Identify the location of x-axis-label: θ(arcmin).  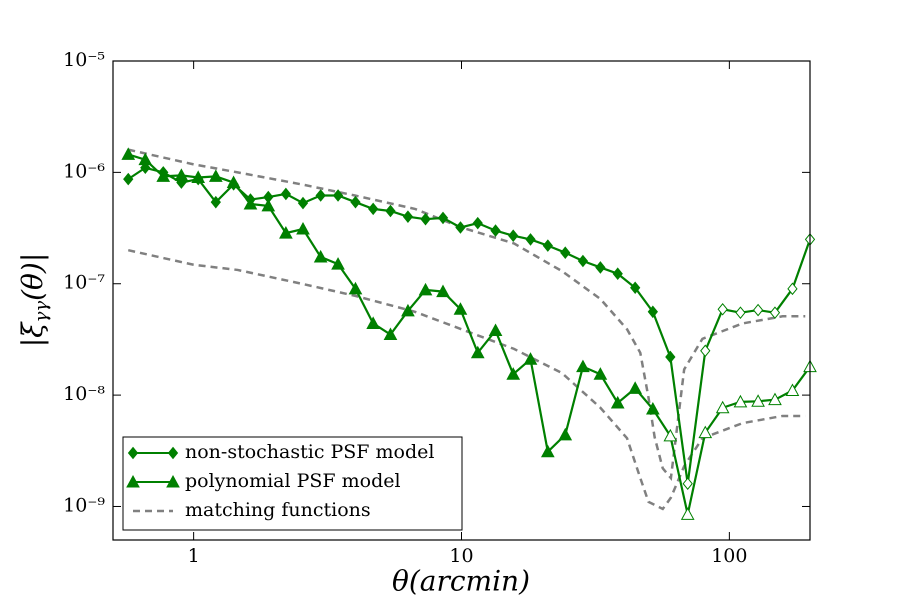
(461, 581).